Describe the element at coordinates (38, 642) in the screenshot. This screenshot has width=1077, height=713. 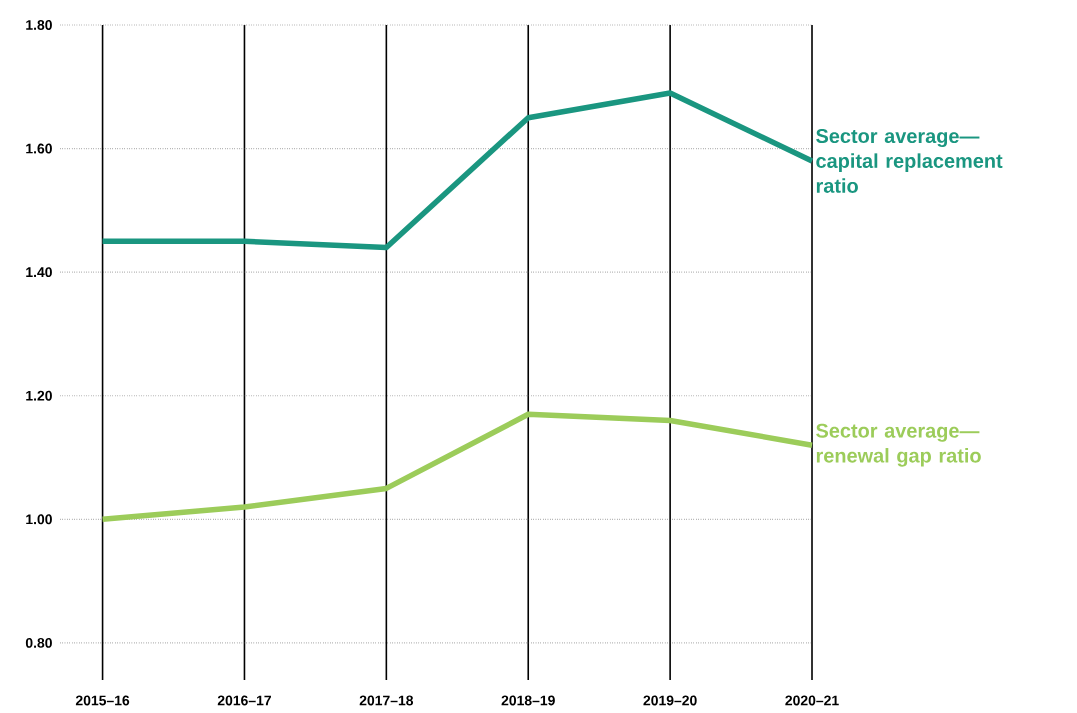
I see `y-tick-label: 0.80` at that location.